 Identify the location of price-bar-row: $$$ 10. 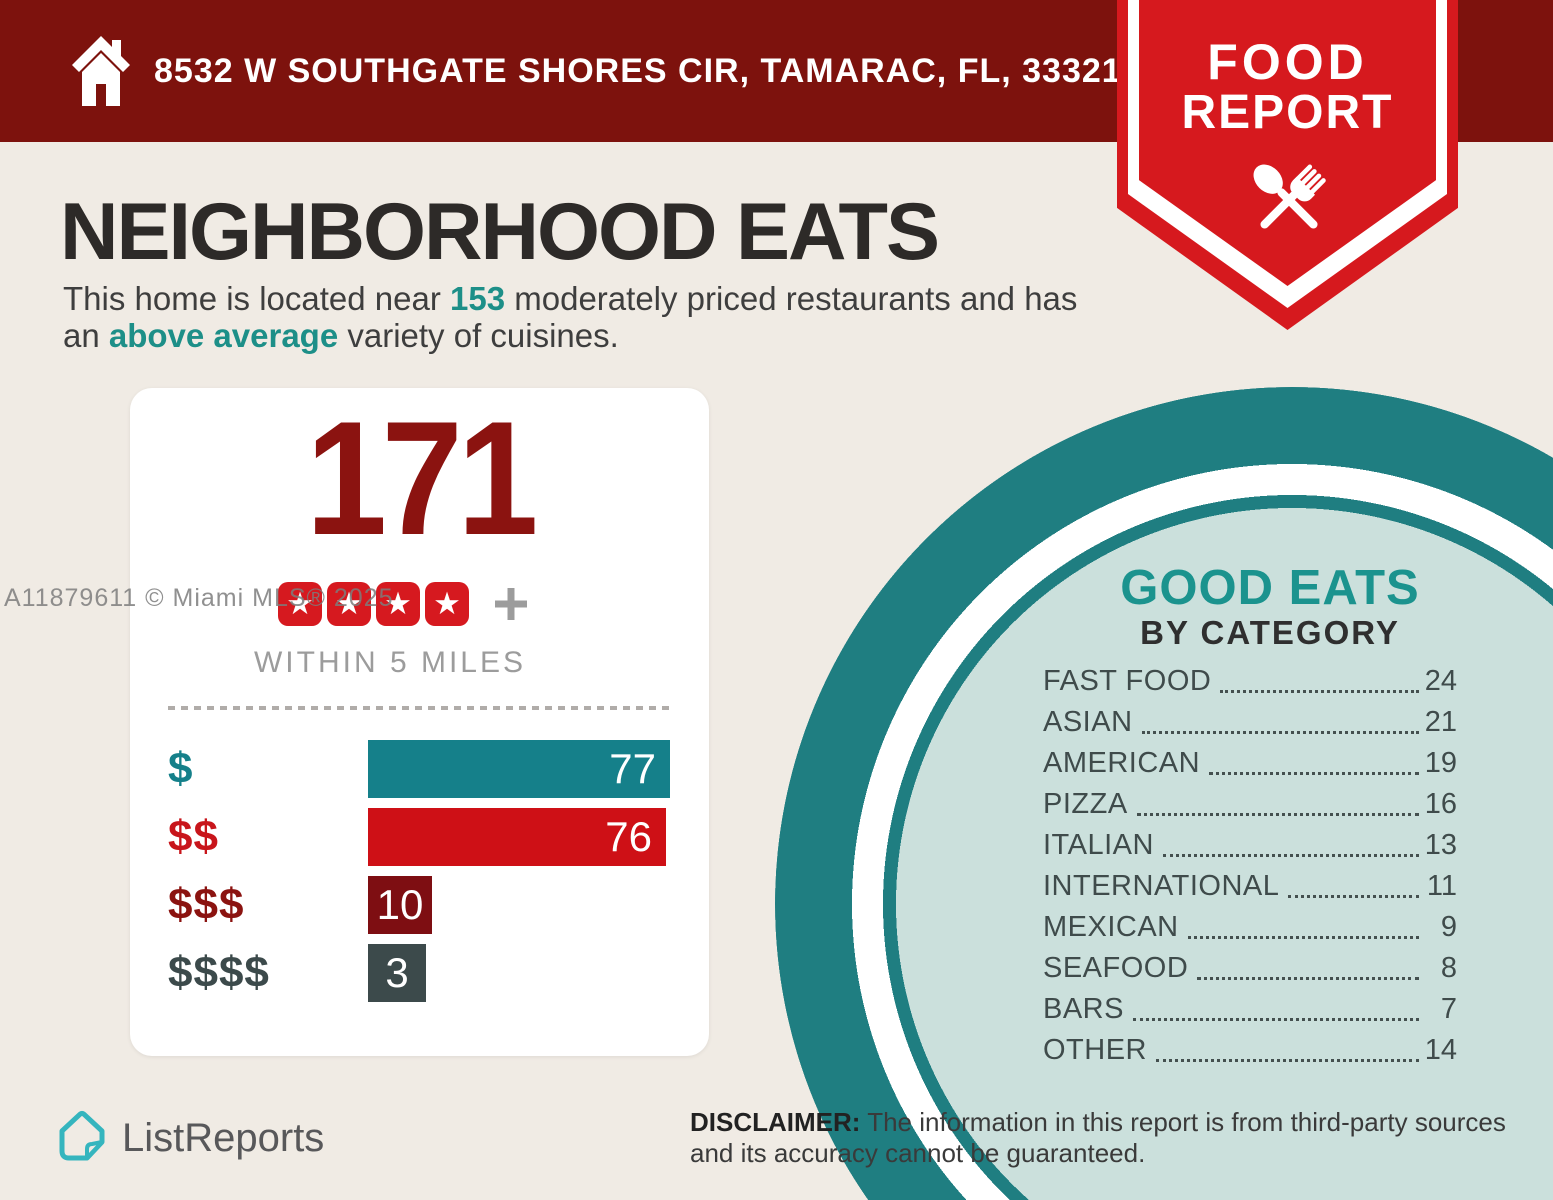
(419, 905).